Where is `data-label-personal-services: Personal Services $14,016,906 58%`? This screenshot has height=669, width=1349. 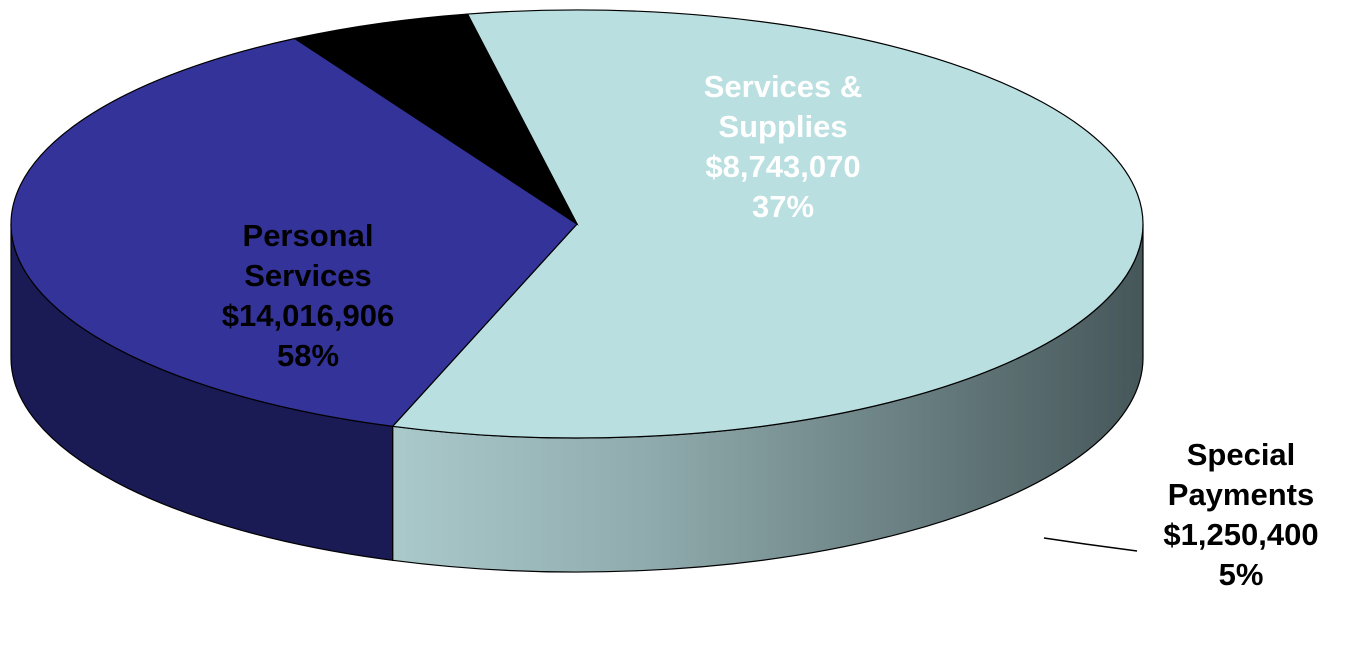 data-label-personal-services: Personal Services $14,016,906 58% is located at coordinates (308, 296).